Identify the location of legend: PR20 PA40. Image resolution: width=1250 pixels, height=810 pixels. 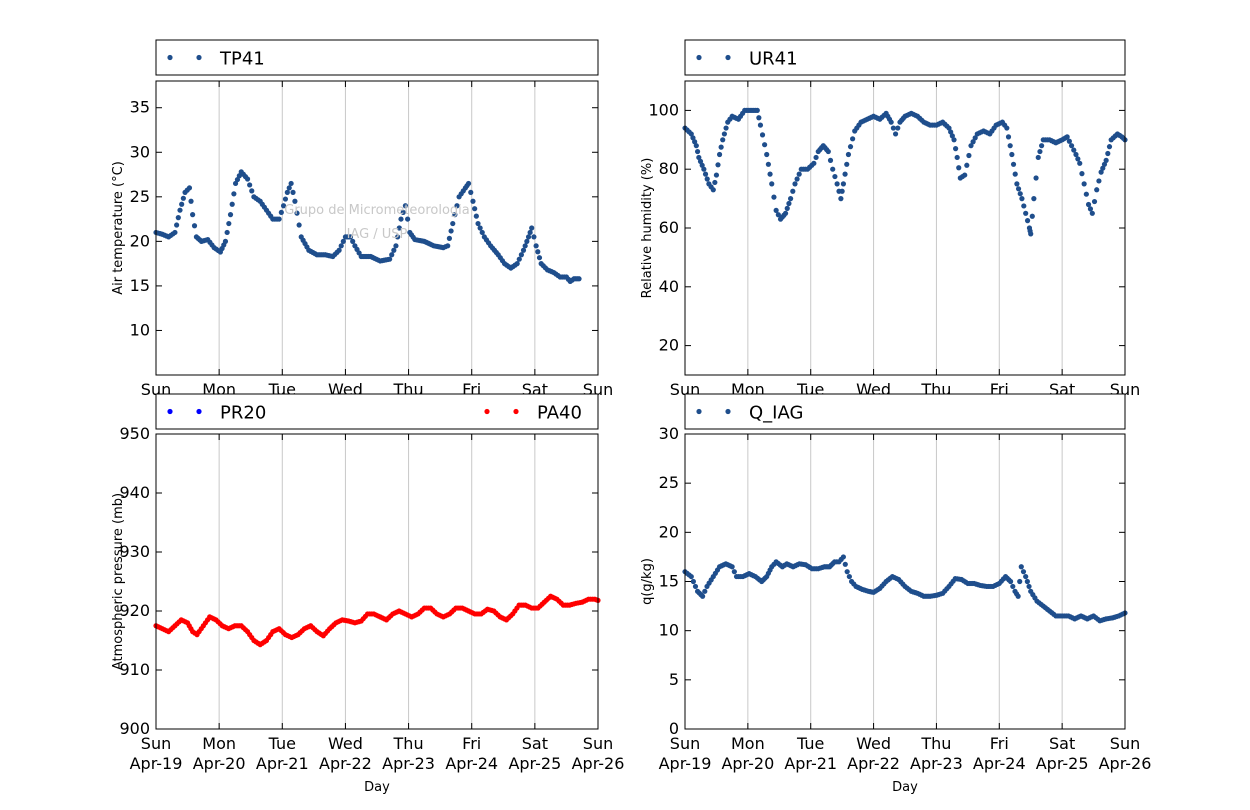
(377, 411).